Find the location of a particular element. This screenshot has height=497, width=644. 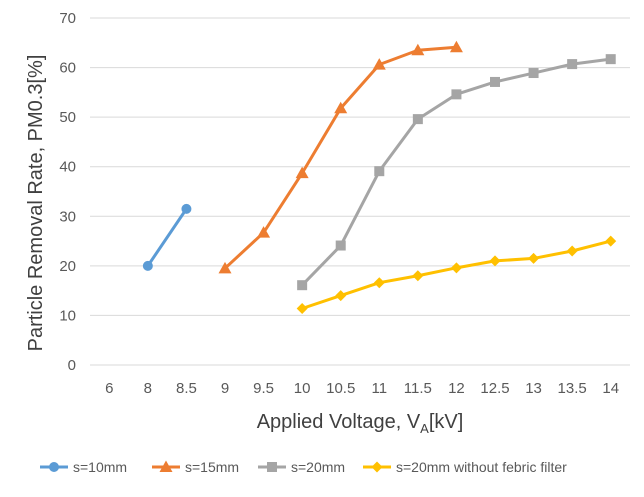

series-1-line is located at coordinates (167, 237).